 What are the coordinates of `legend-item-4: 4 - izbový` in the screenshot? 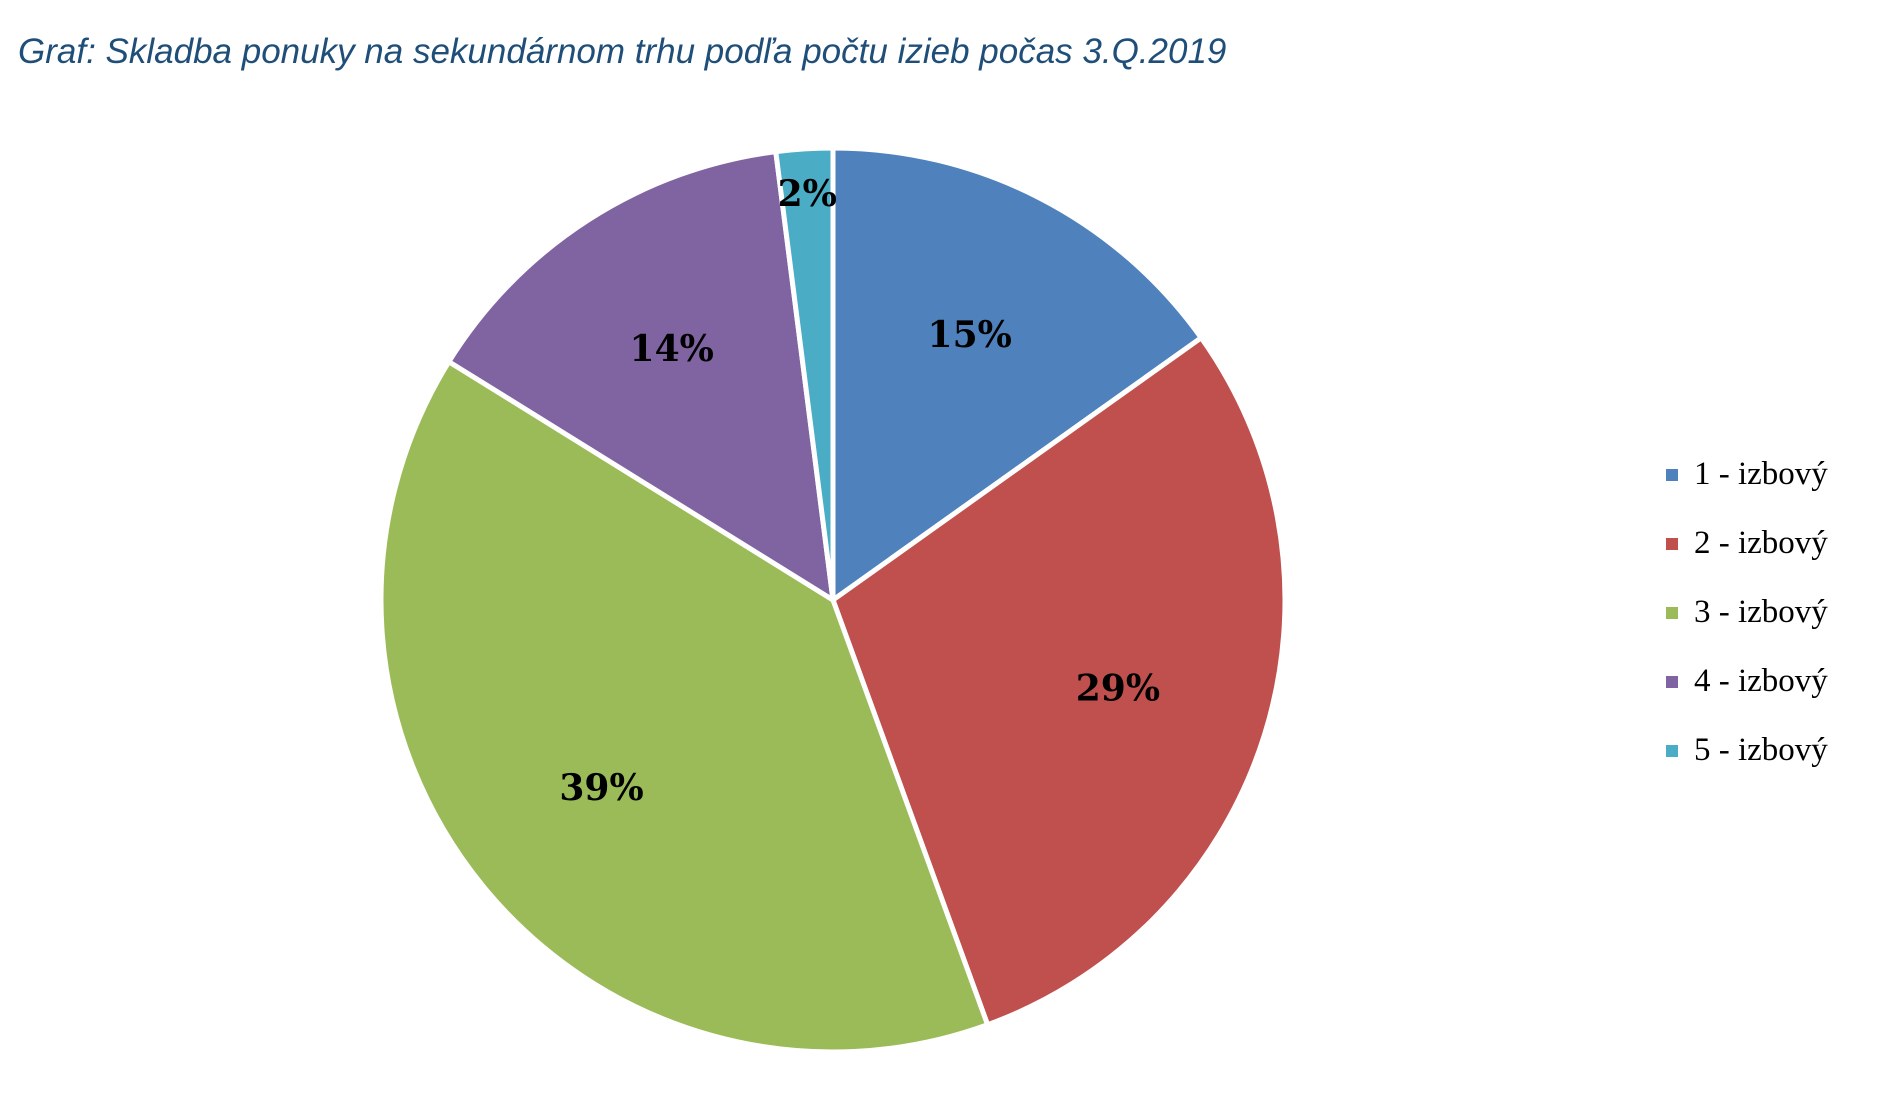 It's located at (1747, 681).